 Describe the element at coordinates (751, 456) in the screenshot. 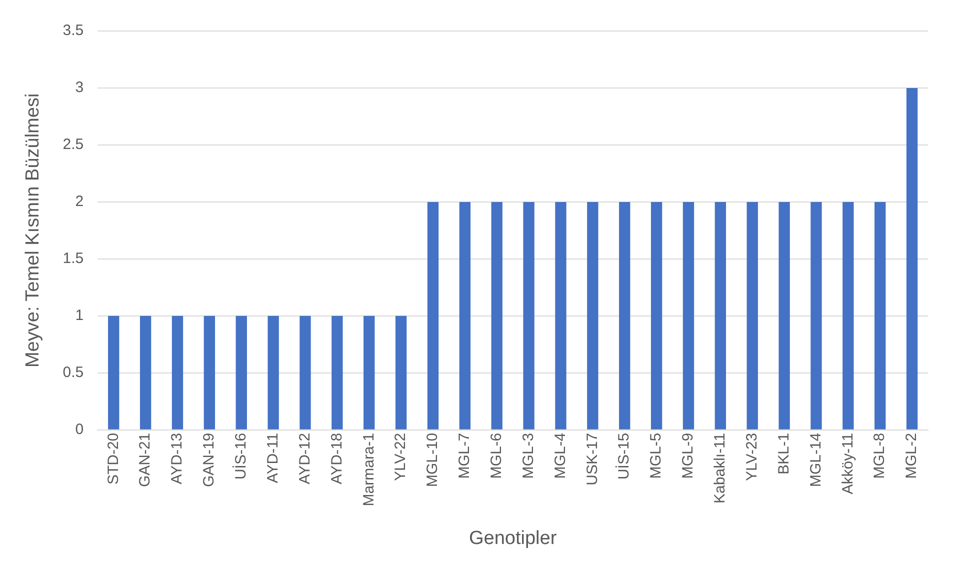

I see `x-tick-label: YLV-23` at that location.